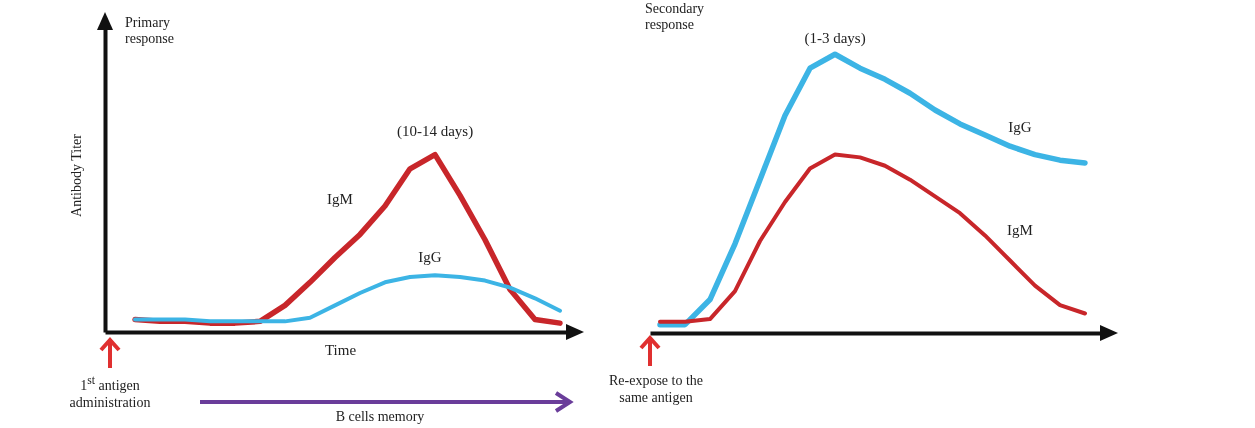  What do you see at coordinates (76, 175) in the screenshot?
I see `y-axis-title: Antibody Titer` at bounding box center [76, 175].